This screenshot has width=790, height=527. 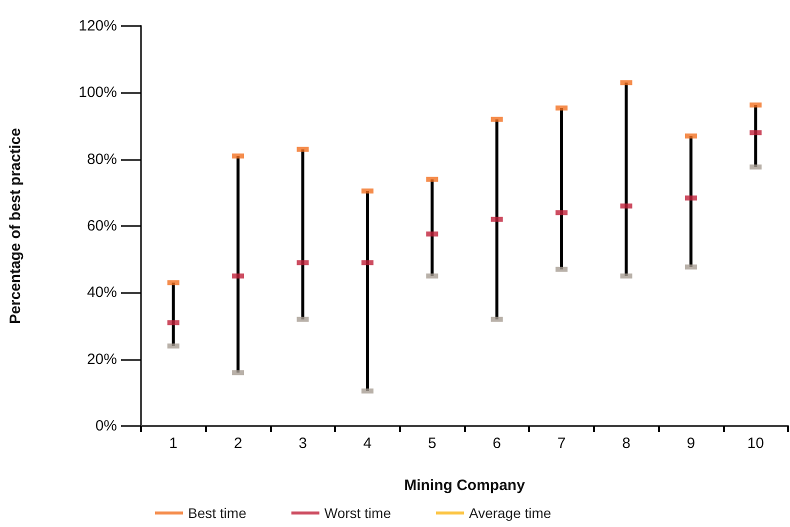 I want to click on x-tick-label: 8, so click(x=626, y=443).